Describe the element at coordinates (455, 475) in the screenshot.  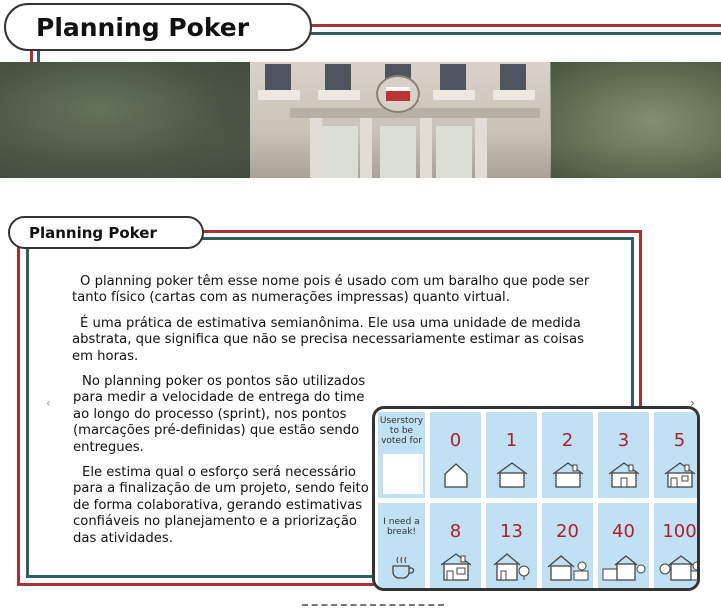
I see `house-0-icon` at that location.